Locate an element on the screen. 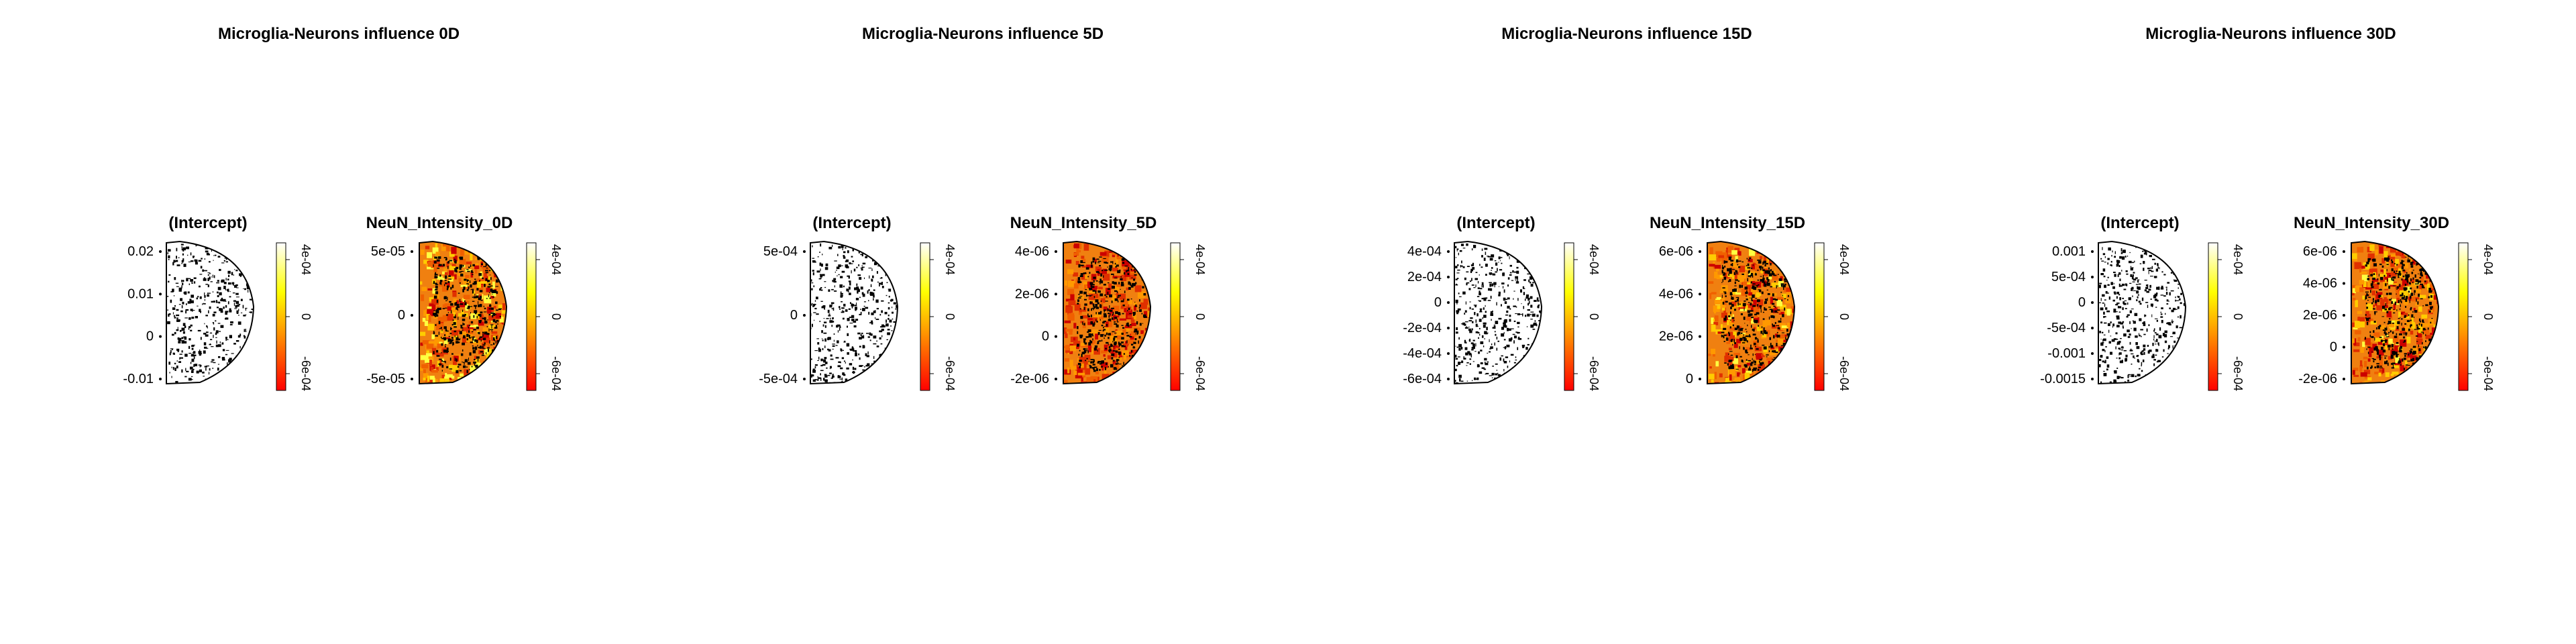 This screenshot has height=644, width=2576. section-2-neun-y-tick-label: 0 is located at coordinates (1689, 379).